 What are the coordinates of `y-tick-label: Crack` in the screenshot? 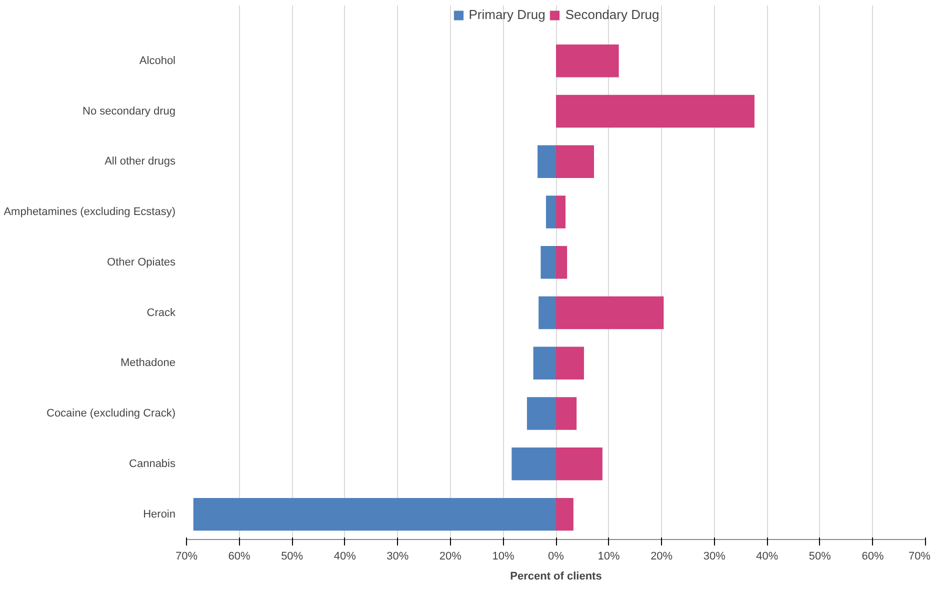 It's located at (161, 312).